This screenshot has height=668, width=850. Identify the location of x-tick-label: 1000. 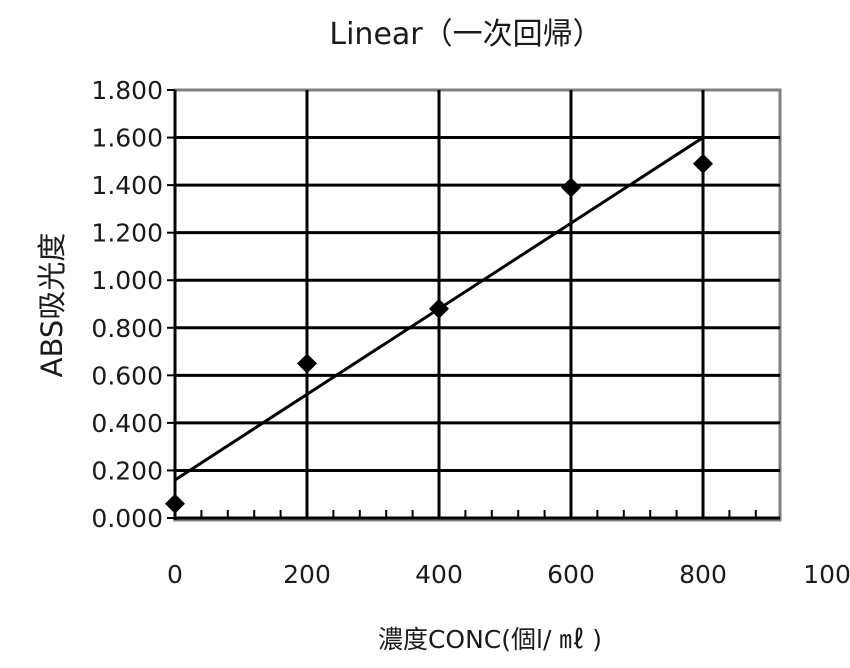
(826, 574).